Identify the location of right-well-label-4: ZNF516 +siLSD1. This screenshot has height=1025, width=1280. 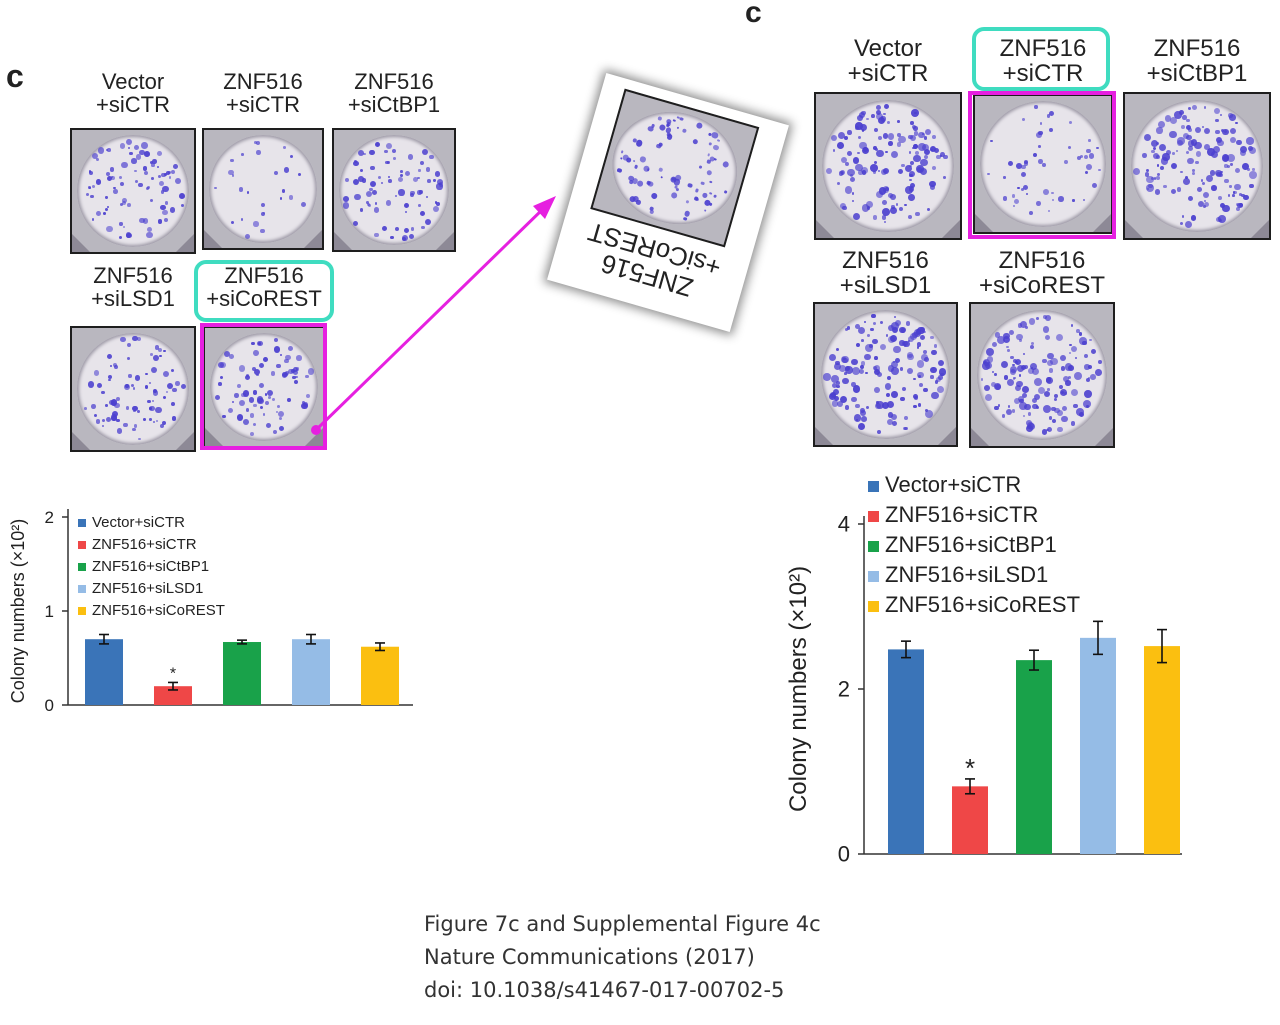
(885, 273).